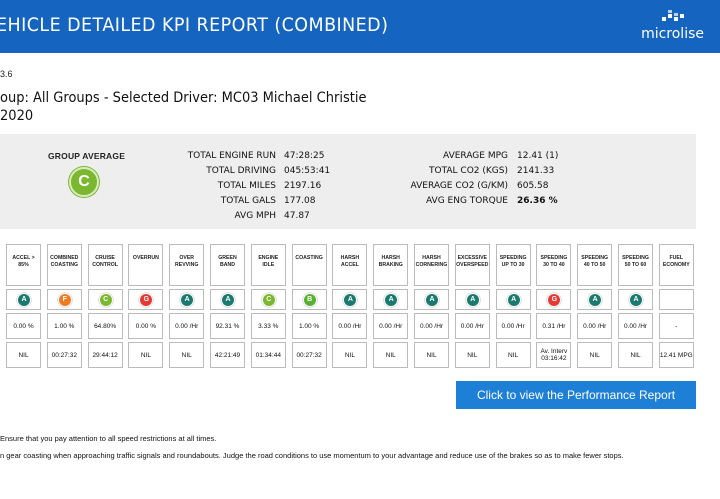 The image size is (720, 499). I want to click on stat-value: 47:28:25, so click(304, 156).